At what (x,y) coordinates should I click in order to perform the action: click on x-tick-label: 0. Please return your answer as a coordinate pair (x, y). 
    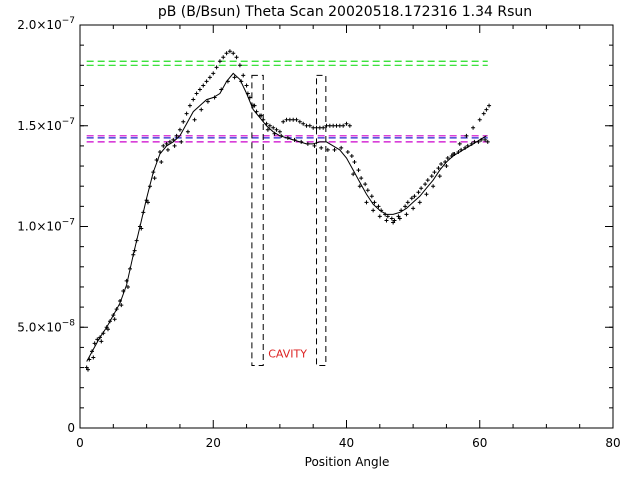
    Looking at the image, I should click on (80, 443).